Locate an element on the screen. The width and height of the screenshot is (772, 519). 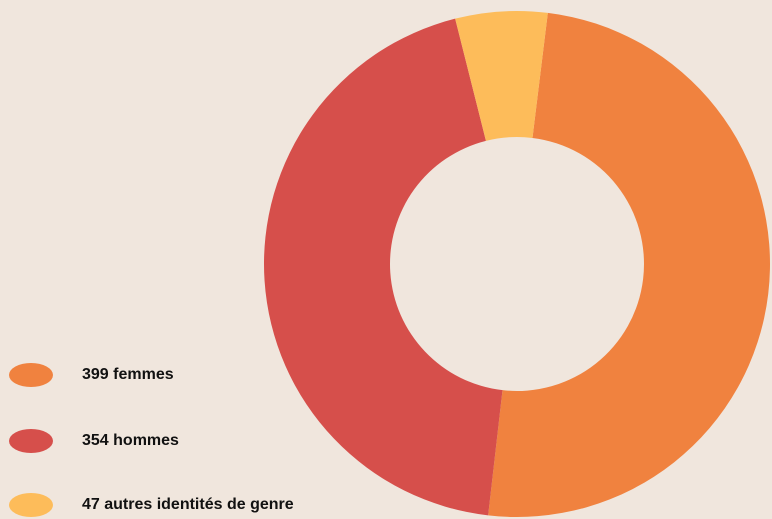
donut-slice is located at coordinates (501, 75).